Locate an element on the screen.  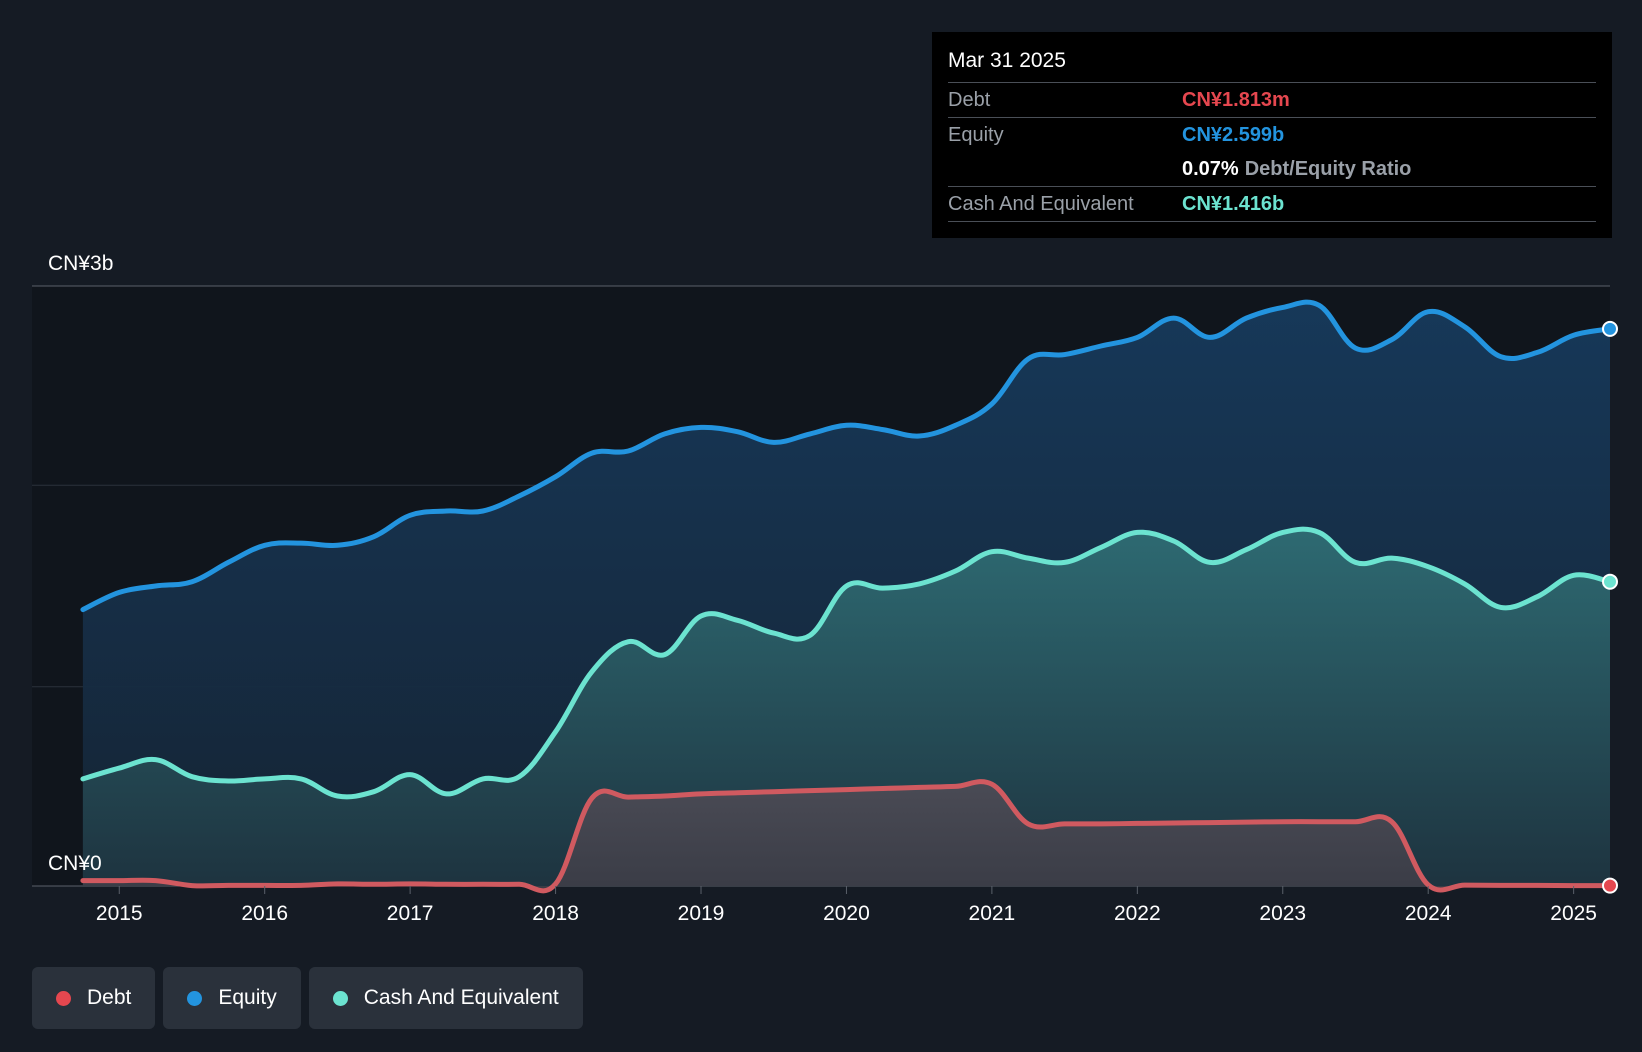
legend-debt-label: Debt is located at coordinates (109, 997).